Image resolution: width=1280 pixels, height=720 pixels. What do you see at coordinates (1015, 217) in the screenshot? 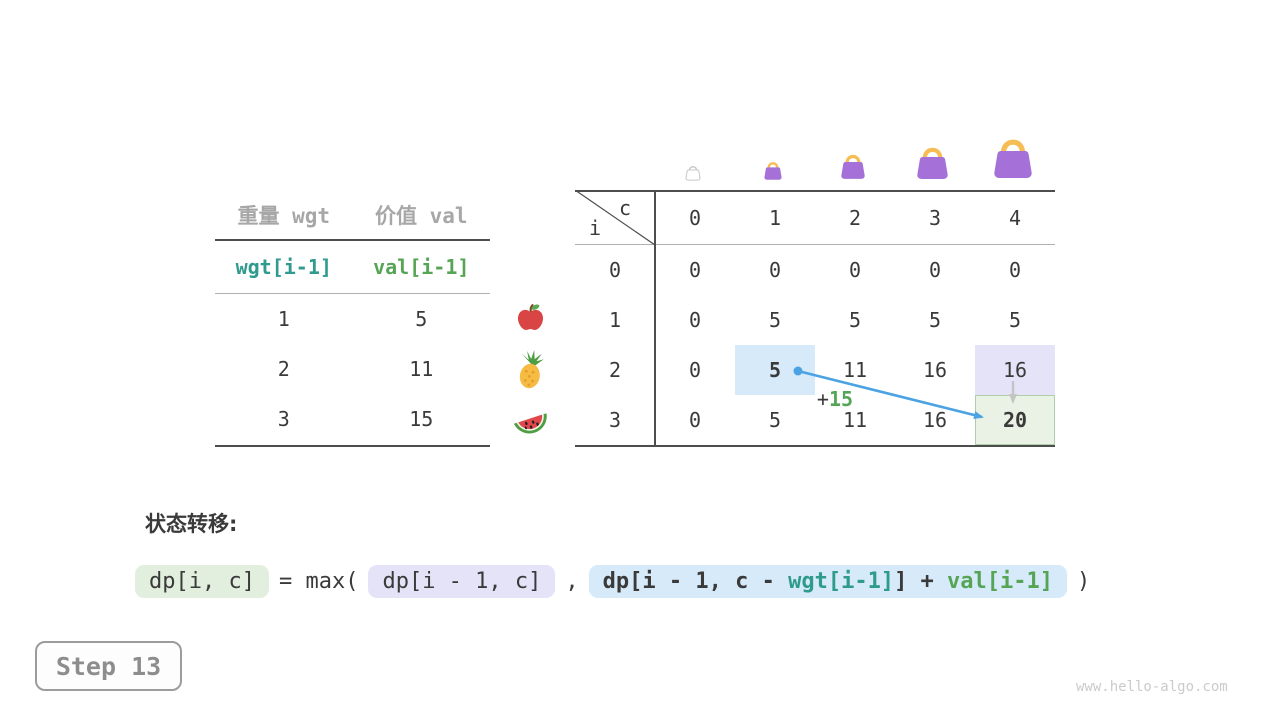
I see `col-header-4: 4` at bounding box center [1015, 217].